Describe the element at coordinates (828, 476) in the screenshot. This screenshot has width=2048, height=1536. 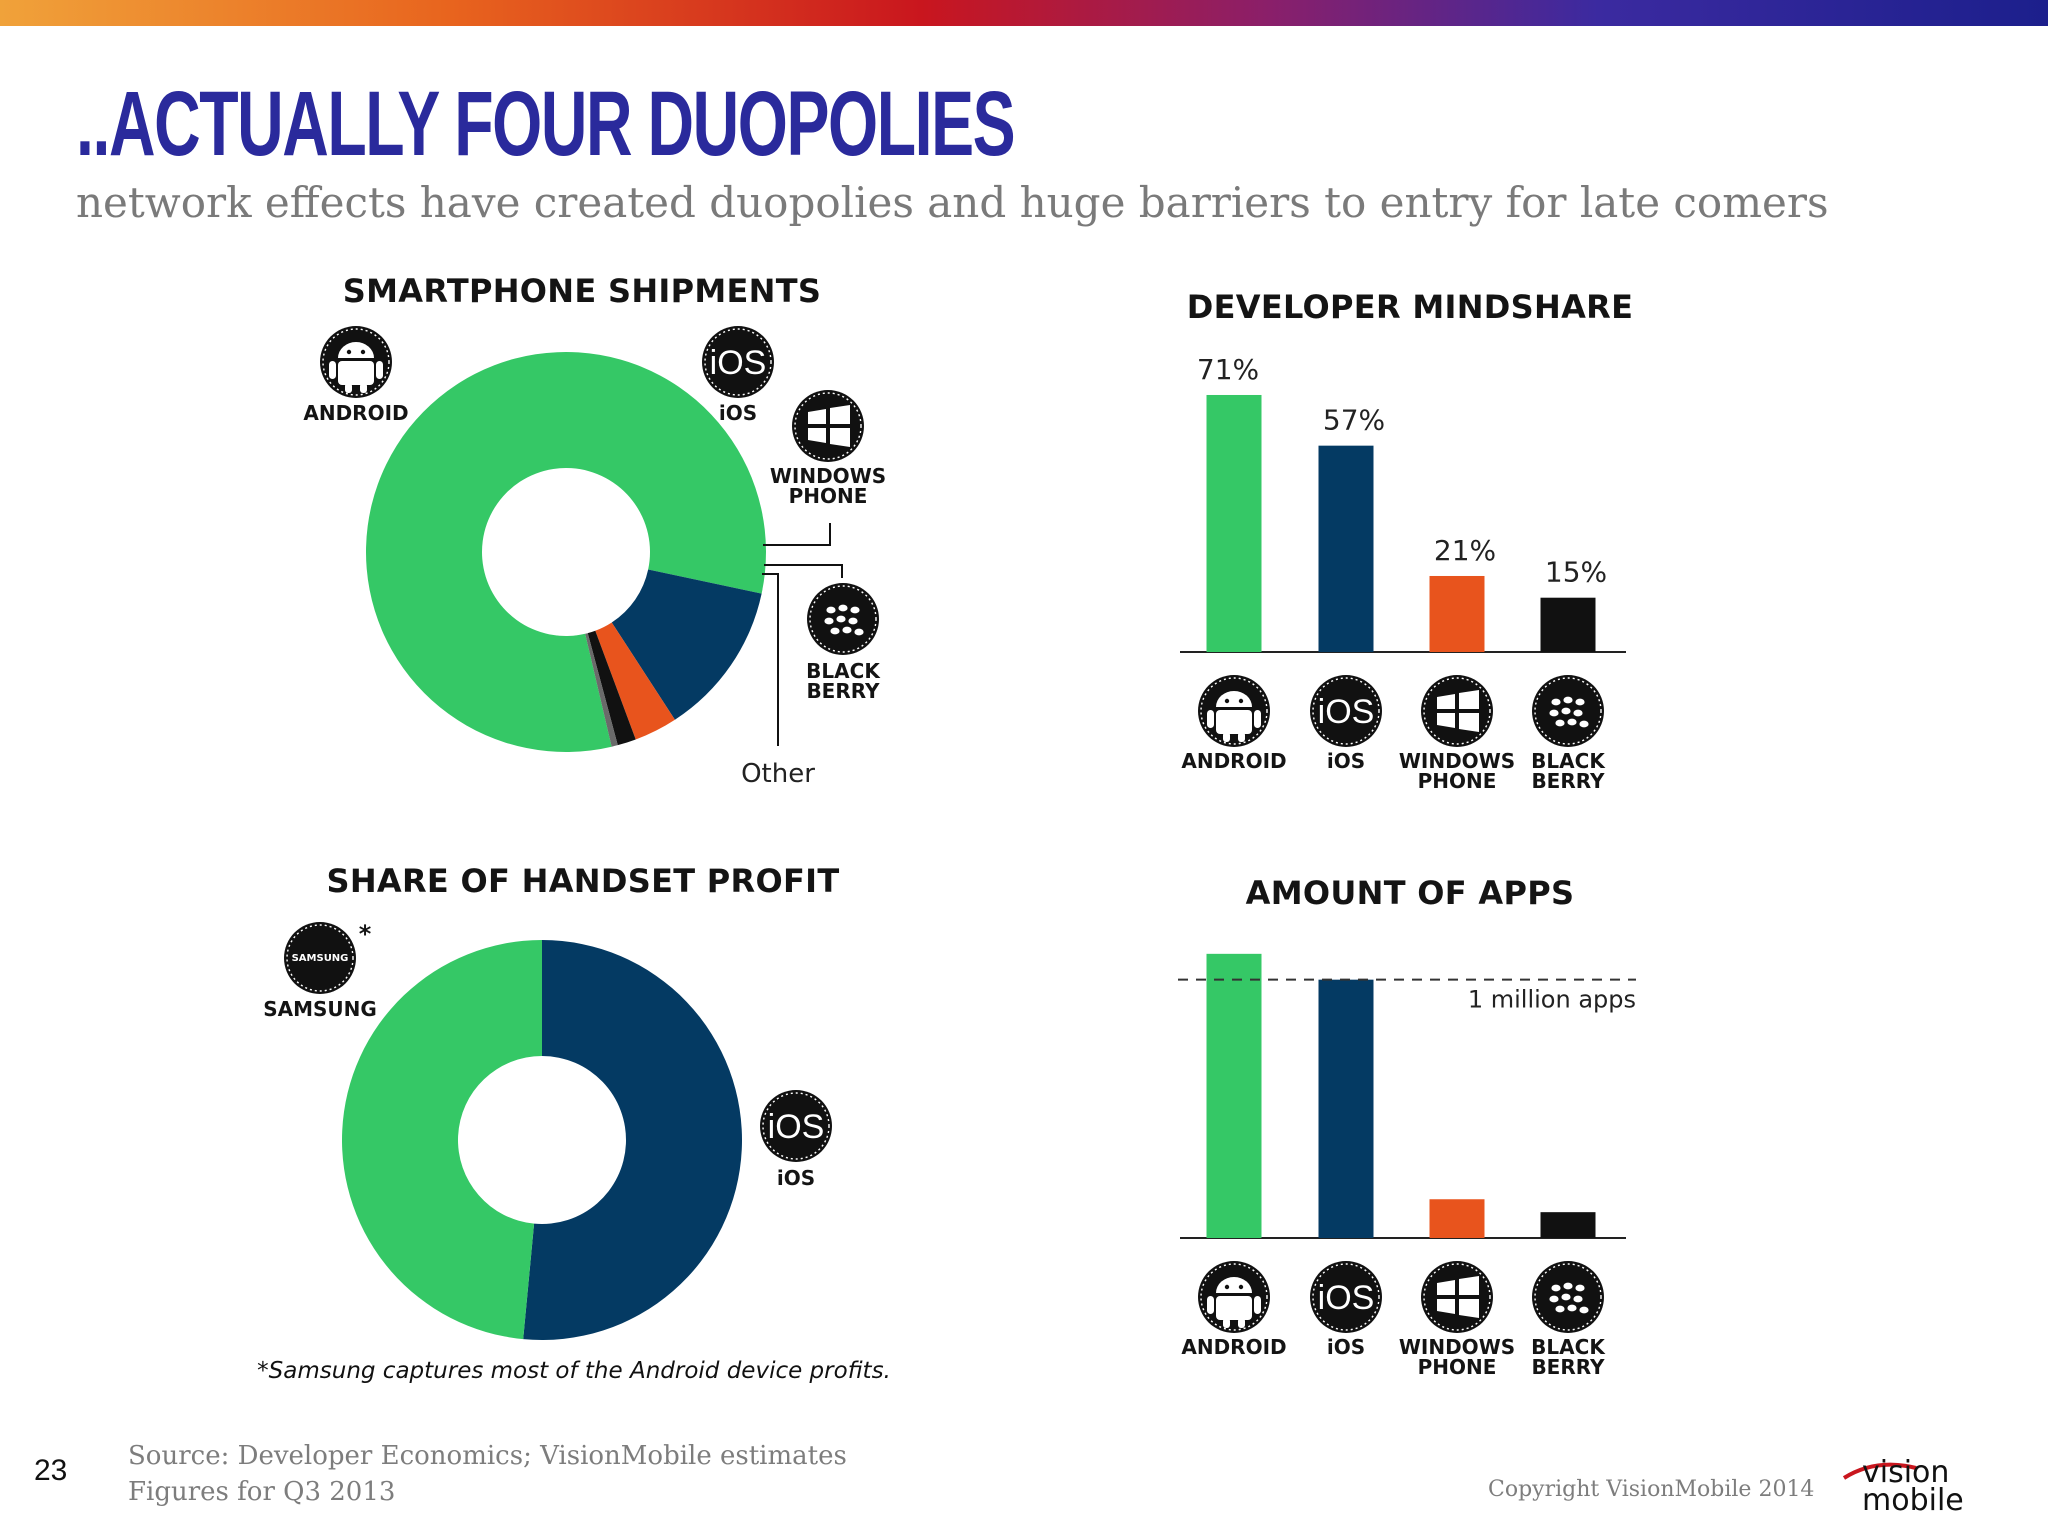
I see `label-windows-line1: WINDOWS` at that location.